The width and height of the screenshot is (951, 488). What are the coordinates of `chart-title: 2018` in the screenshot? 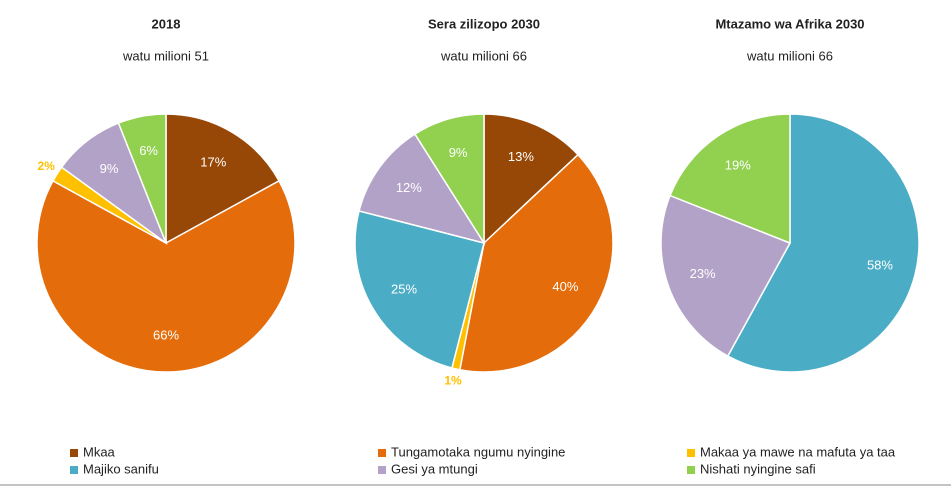 It's located at (166, 23).